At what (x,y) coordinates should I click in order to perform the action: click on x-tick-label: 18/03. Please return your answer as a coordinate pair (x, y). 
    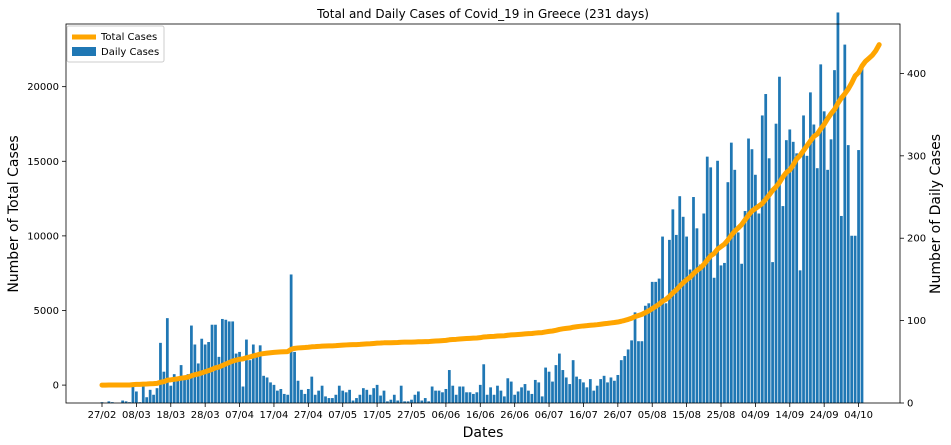
    Looking at the image, I should click on (170, 415).